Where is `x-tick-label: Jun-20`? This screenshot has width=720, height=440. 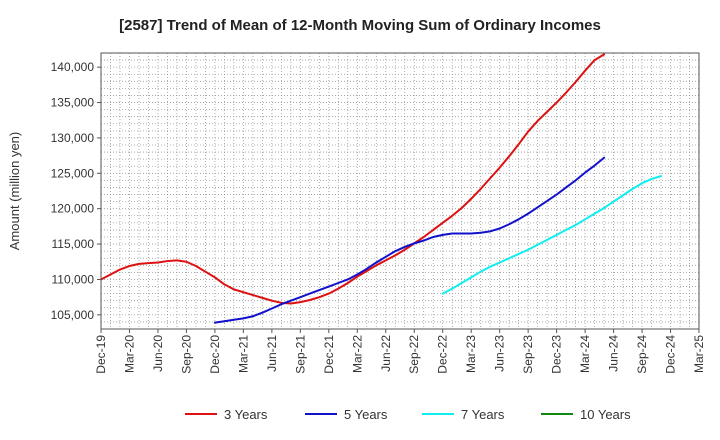
x-tick-label: Jun-20 is located at coordinates (158, 353).